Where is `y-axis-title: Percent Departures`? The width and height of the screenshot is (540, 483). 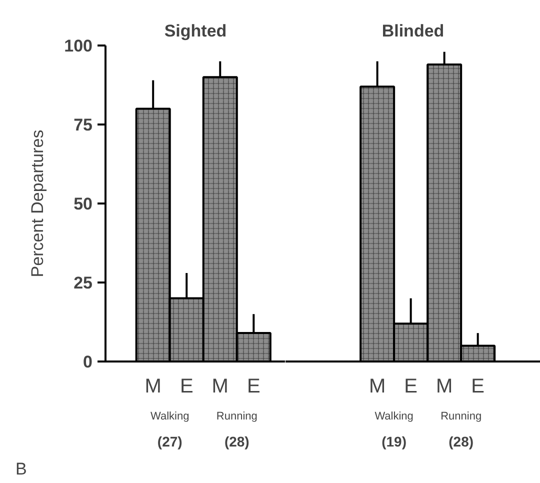 y-axis-title: Percent Departures is located at coordinates (38, 204).